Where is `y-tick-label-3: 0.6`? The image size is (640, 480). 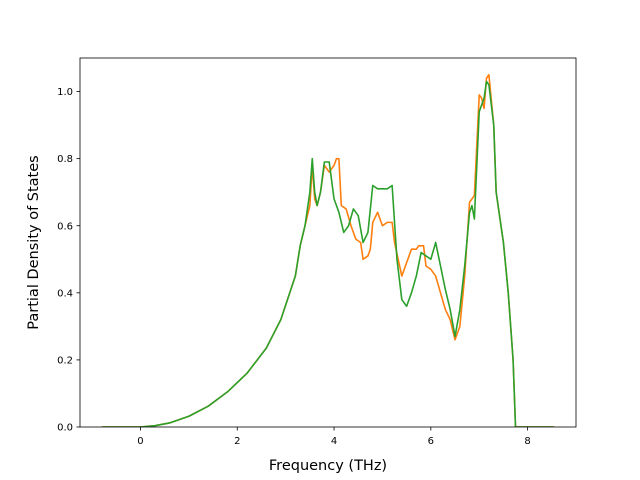
y-tick-label-3: 0.6 is located at coordinates (65, 226).